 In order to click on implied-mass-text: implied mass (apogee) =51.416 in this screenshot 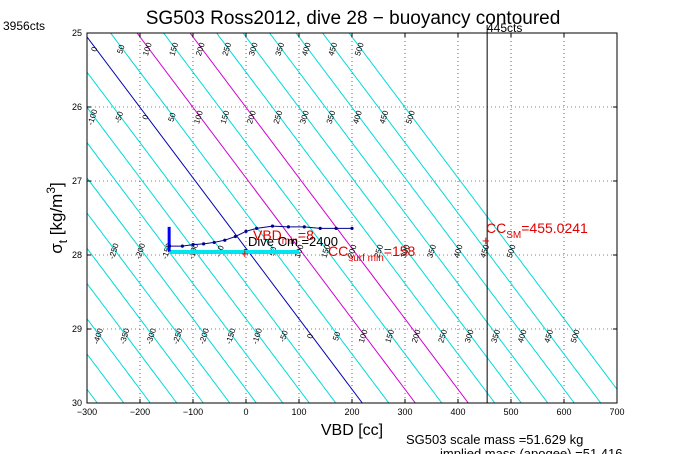, I will do `click(531, 450)`.